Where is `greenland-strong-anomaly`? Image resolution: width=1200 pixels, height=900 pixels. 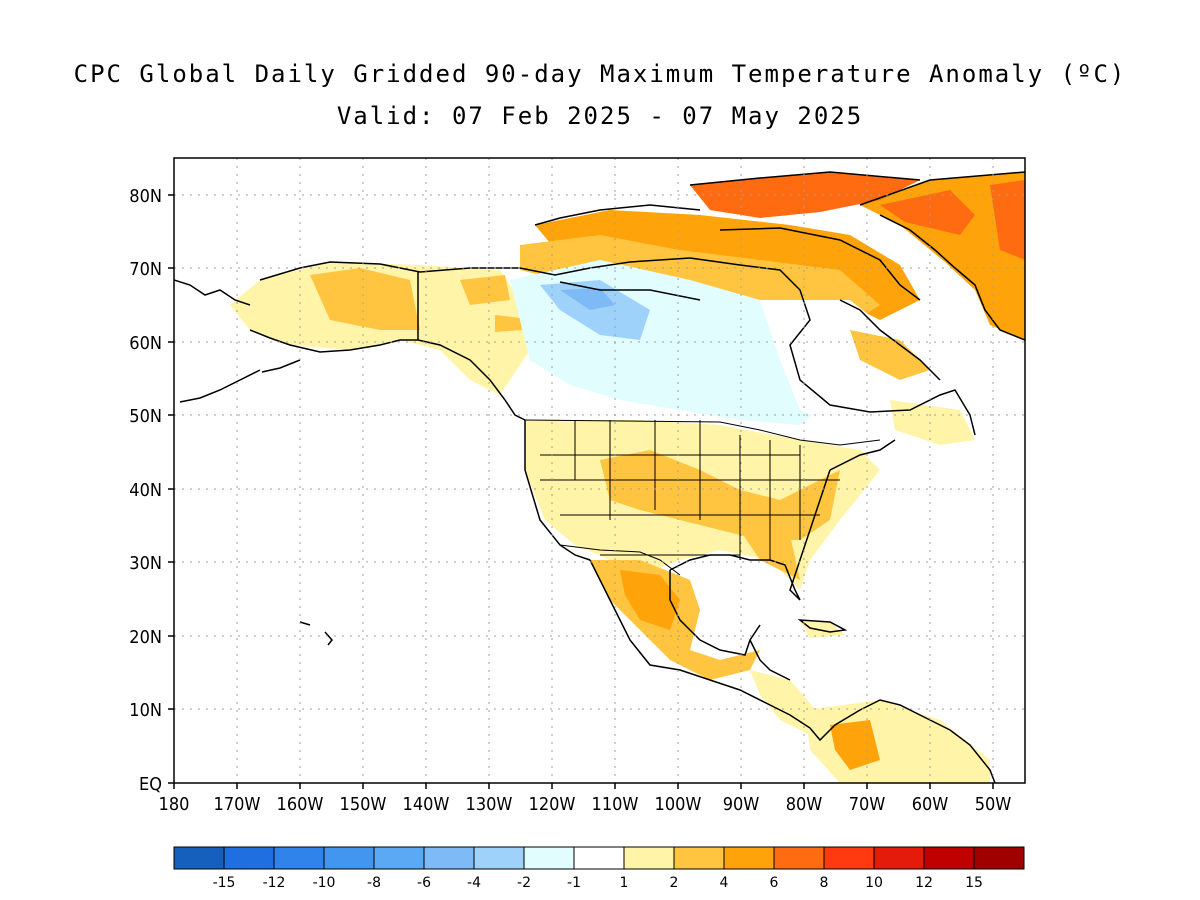
greenland-strong-anomaly is located at coordinates (927, 212).